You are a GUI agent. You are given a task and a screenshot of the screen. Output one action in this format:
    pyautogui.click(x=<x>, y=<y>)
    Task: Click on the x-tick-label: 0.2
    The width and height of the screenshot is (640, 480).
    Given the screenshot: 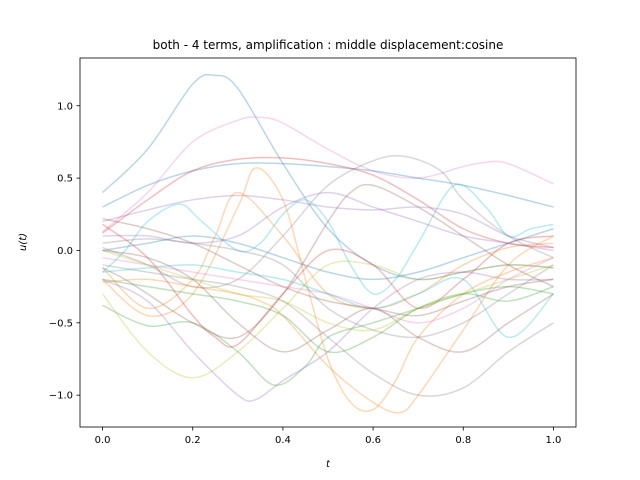 What is the action you would take?
    pyautogui.click(x=193, y=440)
    